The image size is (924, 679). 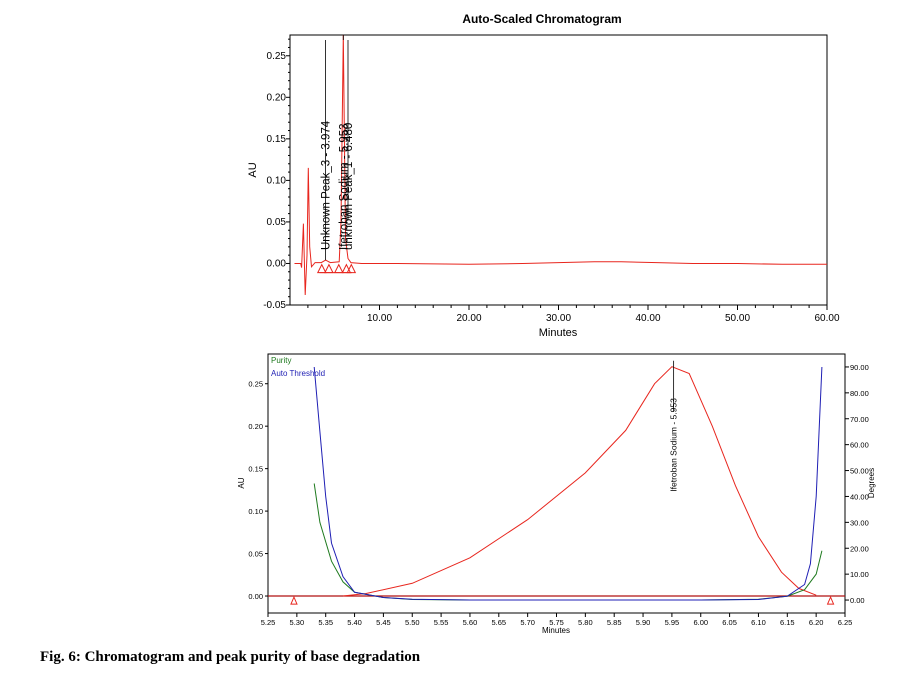 I want to click on x-tick-label: 6.15, so click(x=787, y=622).